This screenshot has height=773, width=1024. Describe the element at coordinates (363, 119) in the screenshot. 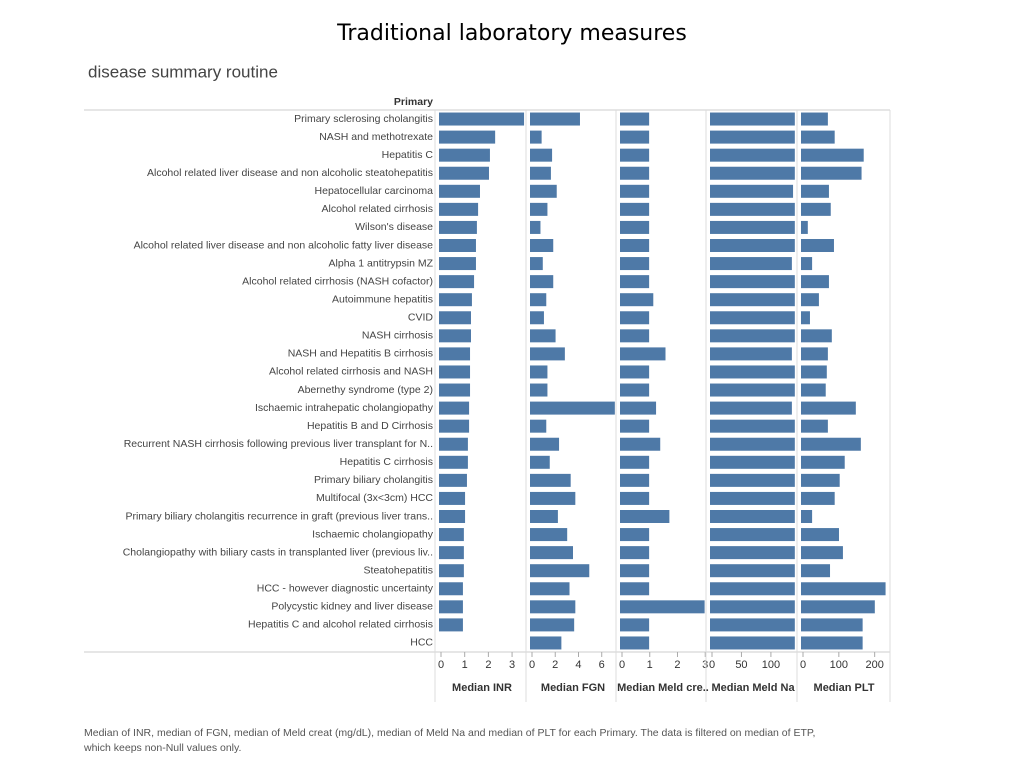

I see `category-label: Primary sclerosing cholangitis` at that location.